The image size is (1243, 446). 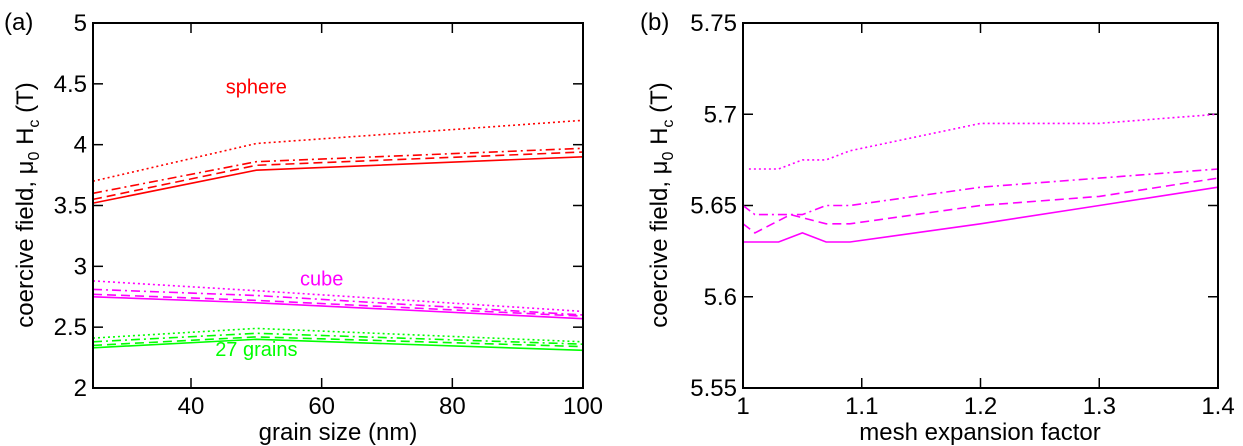 What do you see at coordinates (338, 342) in the screenshot?
I see `panel-a-series-line-27-grains-dashed` at bounding box center [338, 342].